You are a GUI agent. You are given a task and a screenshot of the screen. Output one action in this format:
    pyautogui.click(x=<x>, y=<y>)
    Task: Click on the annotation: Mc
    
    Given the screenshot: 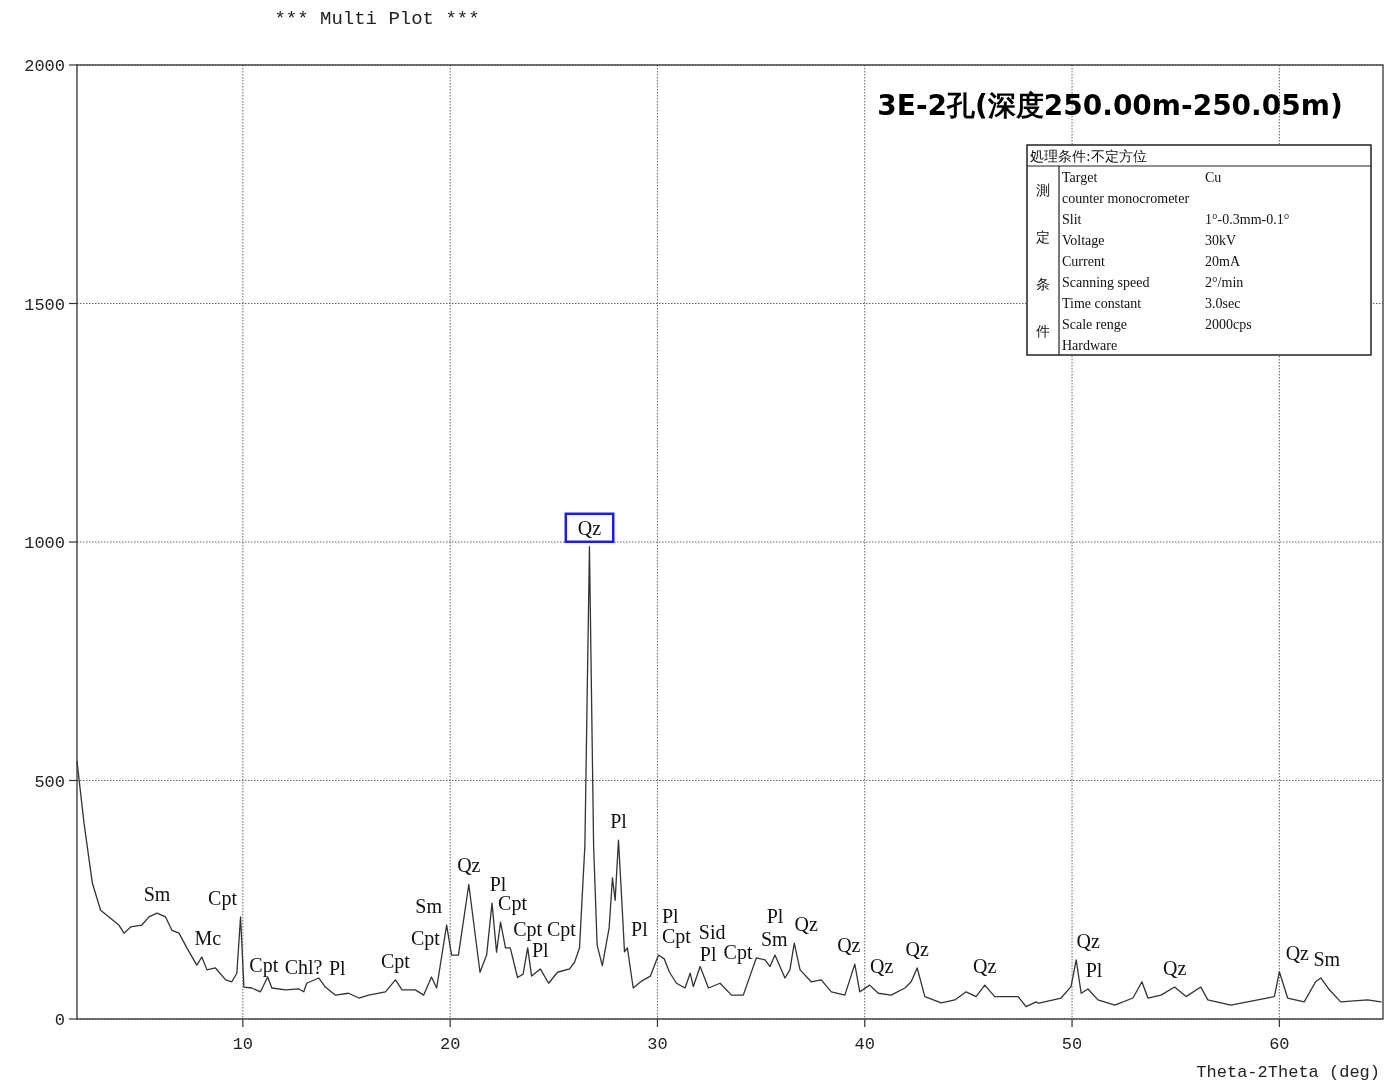 What is the action you would take?
    pyautogui.click(x=208, y=937)
    